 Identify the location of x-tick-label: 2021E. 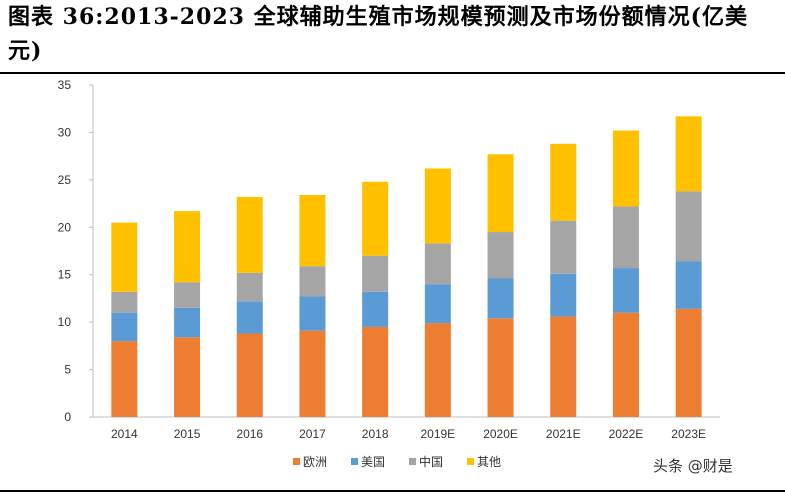
(563, 434).